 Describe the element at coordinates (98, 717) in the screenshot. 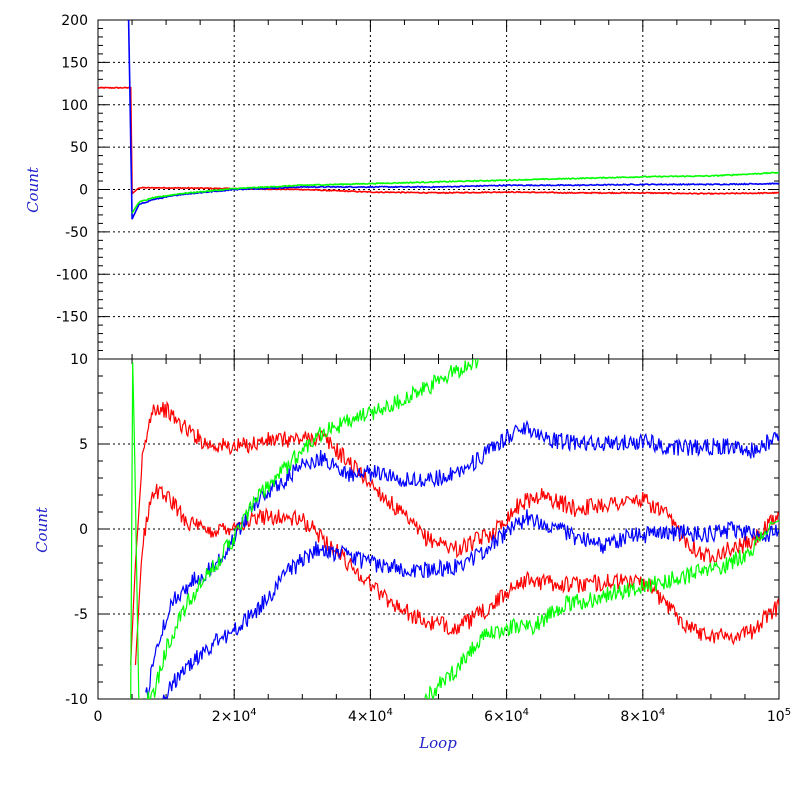

I see `x-tick-label: 0` at that location.